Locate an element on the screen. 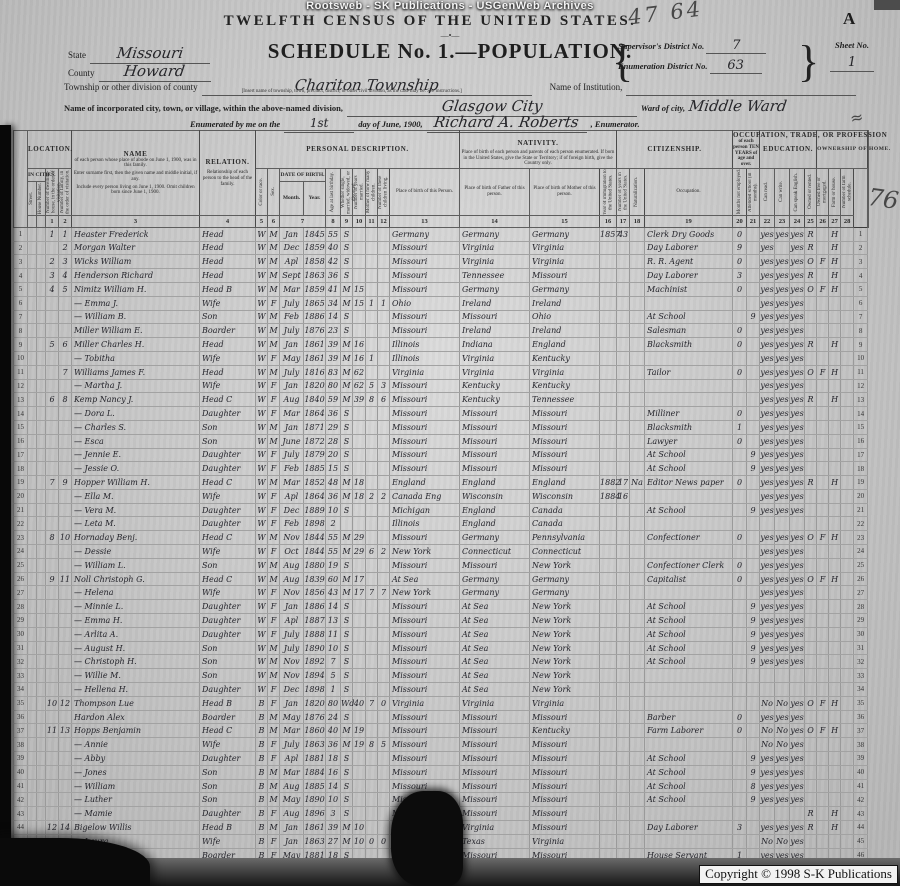 The width and height of the screenshot is (900, 886). record-cell: 1896 is located at coordinates (314, 814).